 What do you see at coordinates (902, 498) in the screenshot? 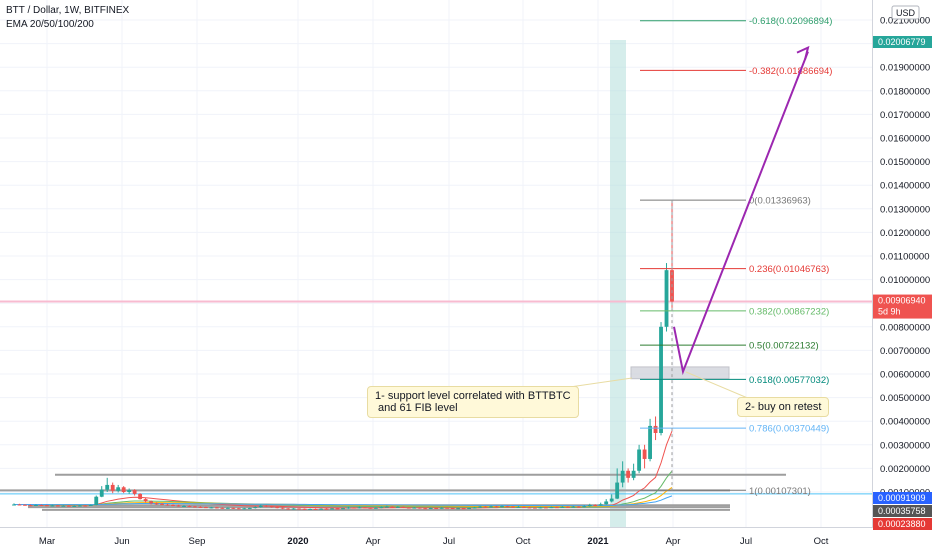
I see `price-label-value: 0.00091909` at bounding box center [902, 498].